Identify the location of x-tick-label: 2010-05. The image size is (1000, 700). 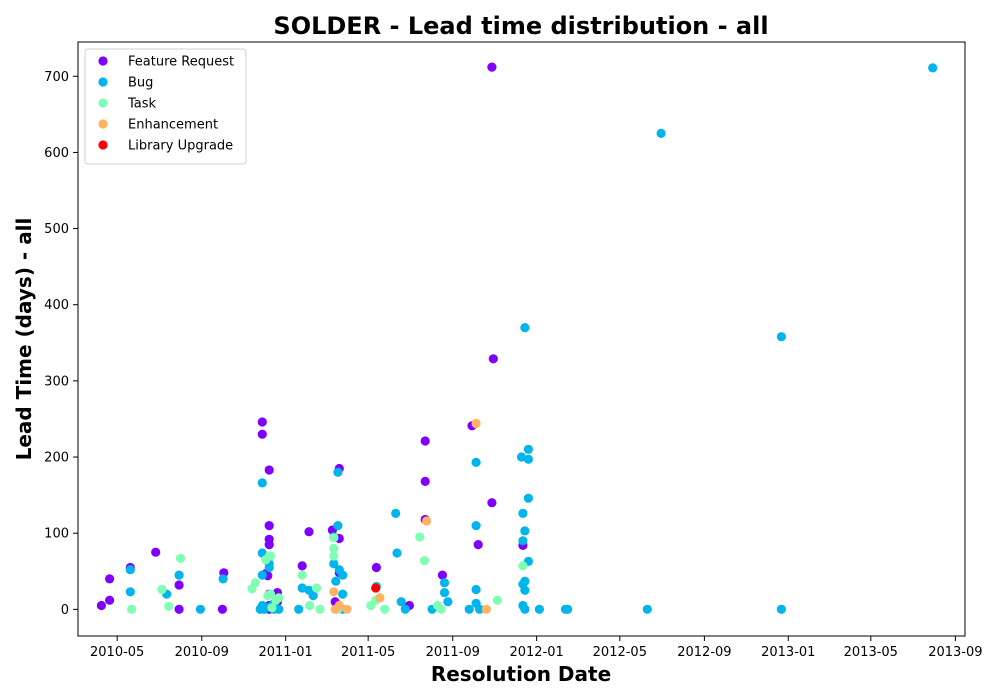
(117, 652).